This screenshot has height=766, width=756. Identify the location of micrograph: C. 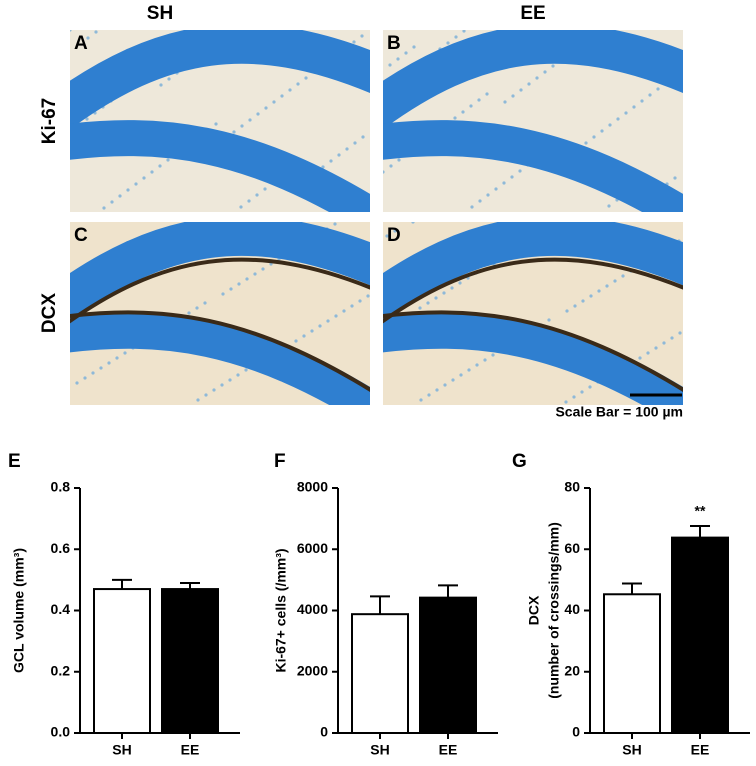
(220, 313).